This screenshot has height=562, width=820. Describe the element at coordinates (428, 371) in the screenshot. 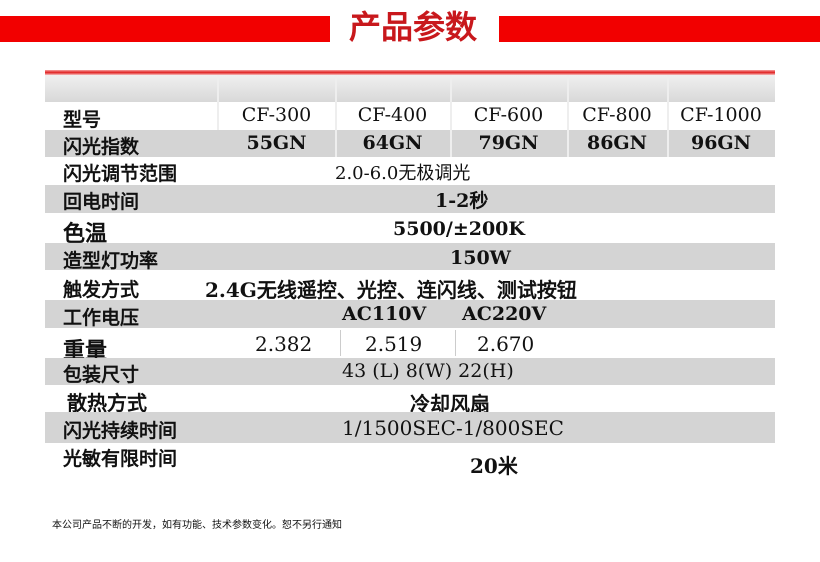

I see `value: 43 (L) 8(W) 22(H)` at that location.